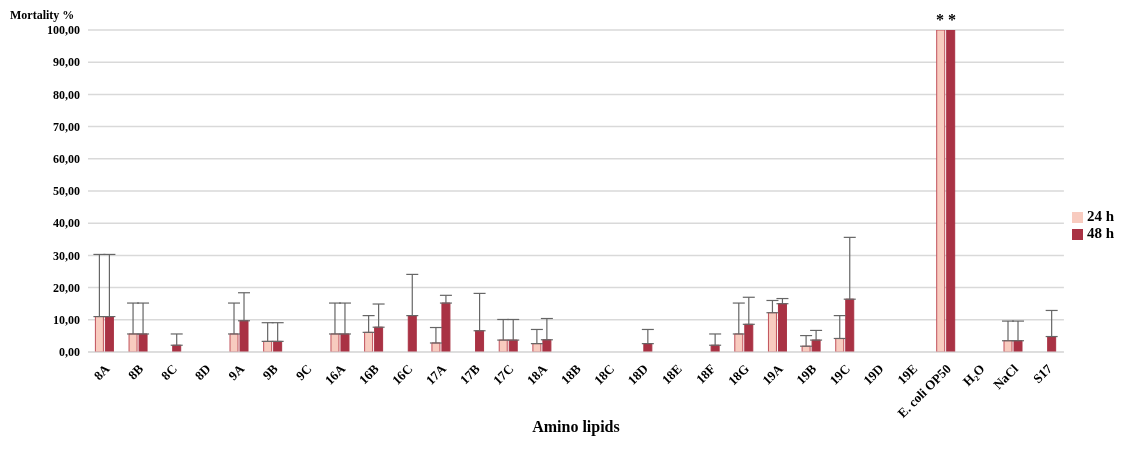  What do you see at coordinates (436, 374) in the screenshot?
I see `x-tick-label: 17A` at bounding box center [436, 374].